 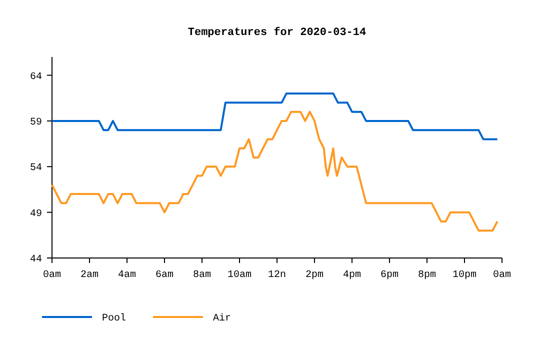 What do you see at coordinates (114, 318) in the screenshot?
I see `legend-label: Pool` at bounding box center [114, 318].